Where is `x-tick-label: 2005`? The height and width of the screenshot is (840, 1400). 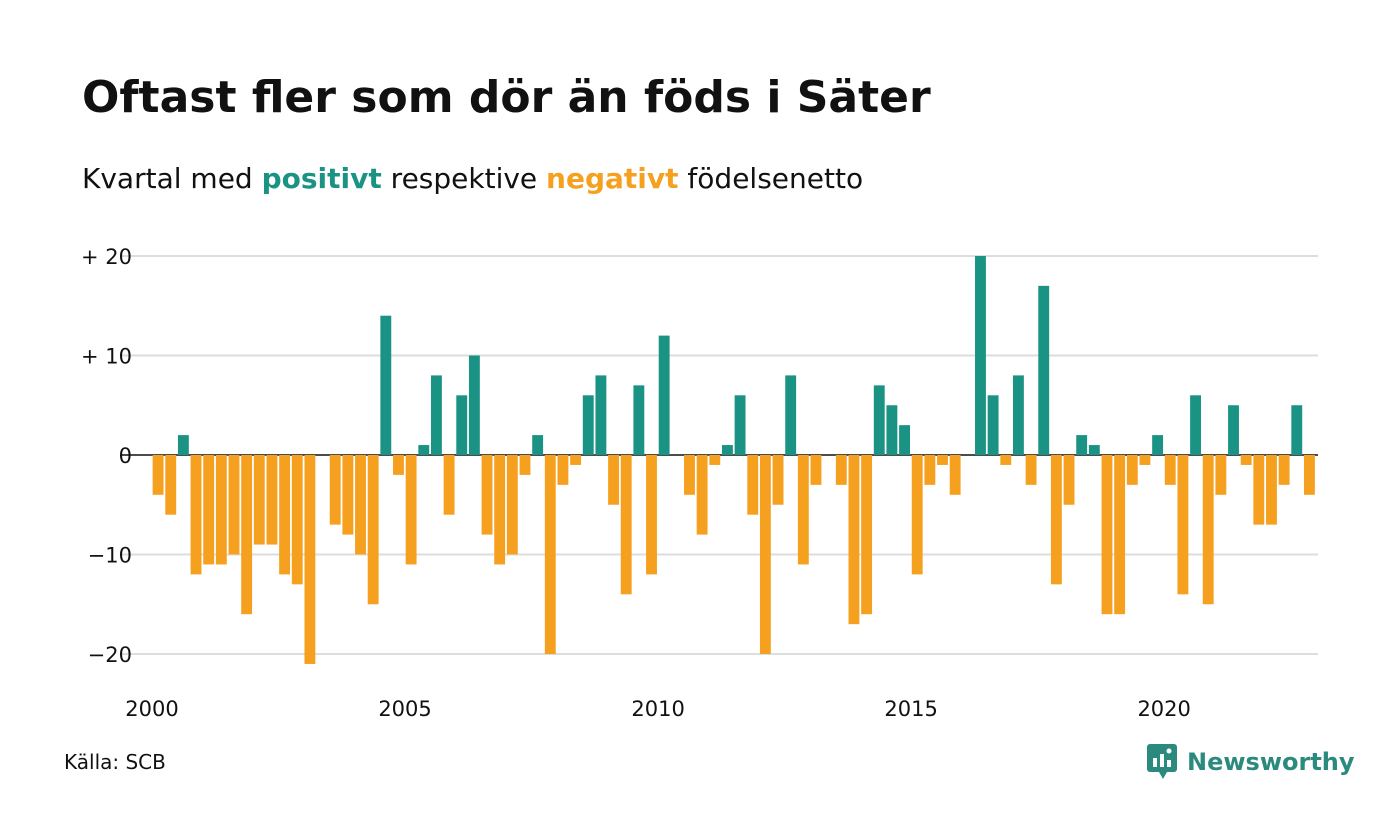
x-tick-label: 2005 is located at coordinates (404, 709).